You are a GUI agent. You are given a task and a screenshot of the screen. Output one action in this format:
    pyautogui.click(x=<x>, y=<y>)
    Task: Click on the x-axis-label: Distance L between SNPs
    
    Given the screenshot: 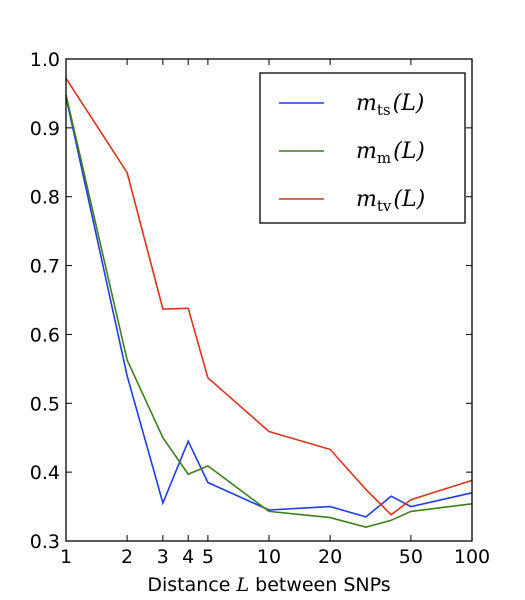 What is the action you would take?
    pyautogui.click(x=268, y=585)
    